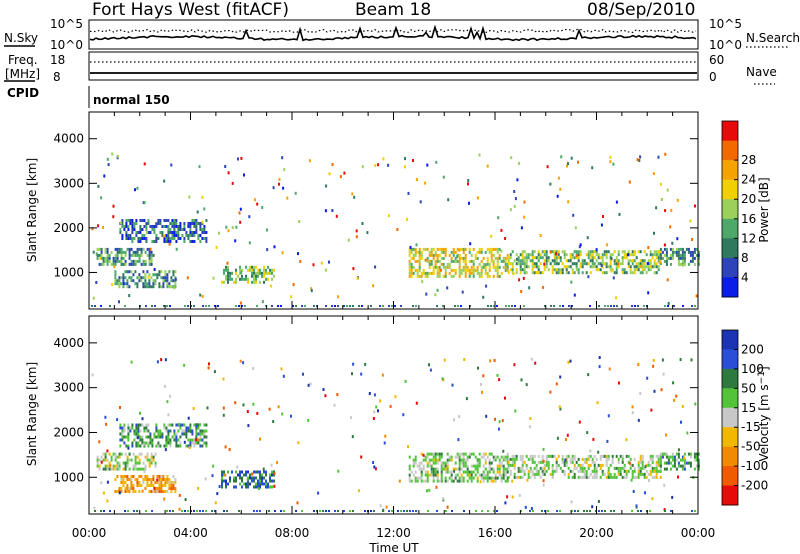 This screenshot has height=554, width=800. Describe the element at coordinates (748, 238) in the screenshot. I see `colorbar-tick-label: 12` at that location.